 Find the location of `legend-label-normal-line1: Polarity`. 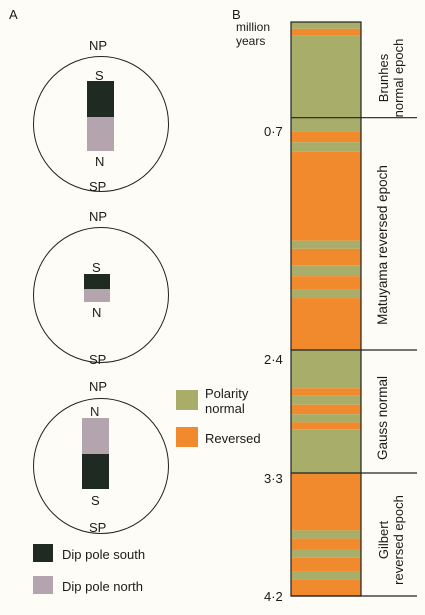

legend-label-normal-line1: Polarity is located at coordinates (227, 393).